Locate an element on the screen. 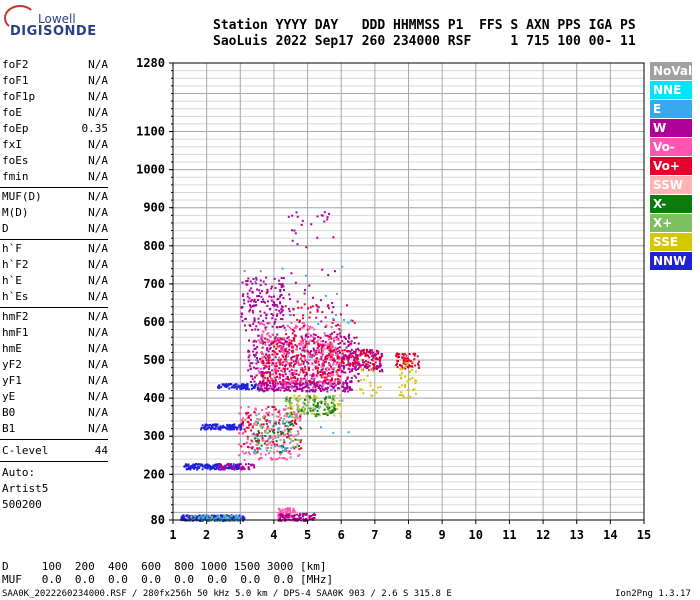  param-row: foE N/A is located at coordinates (55, 114).